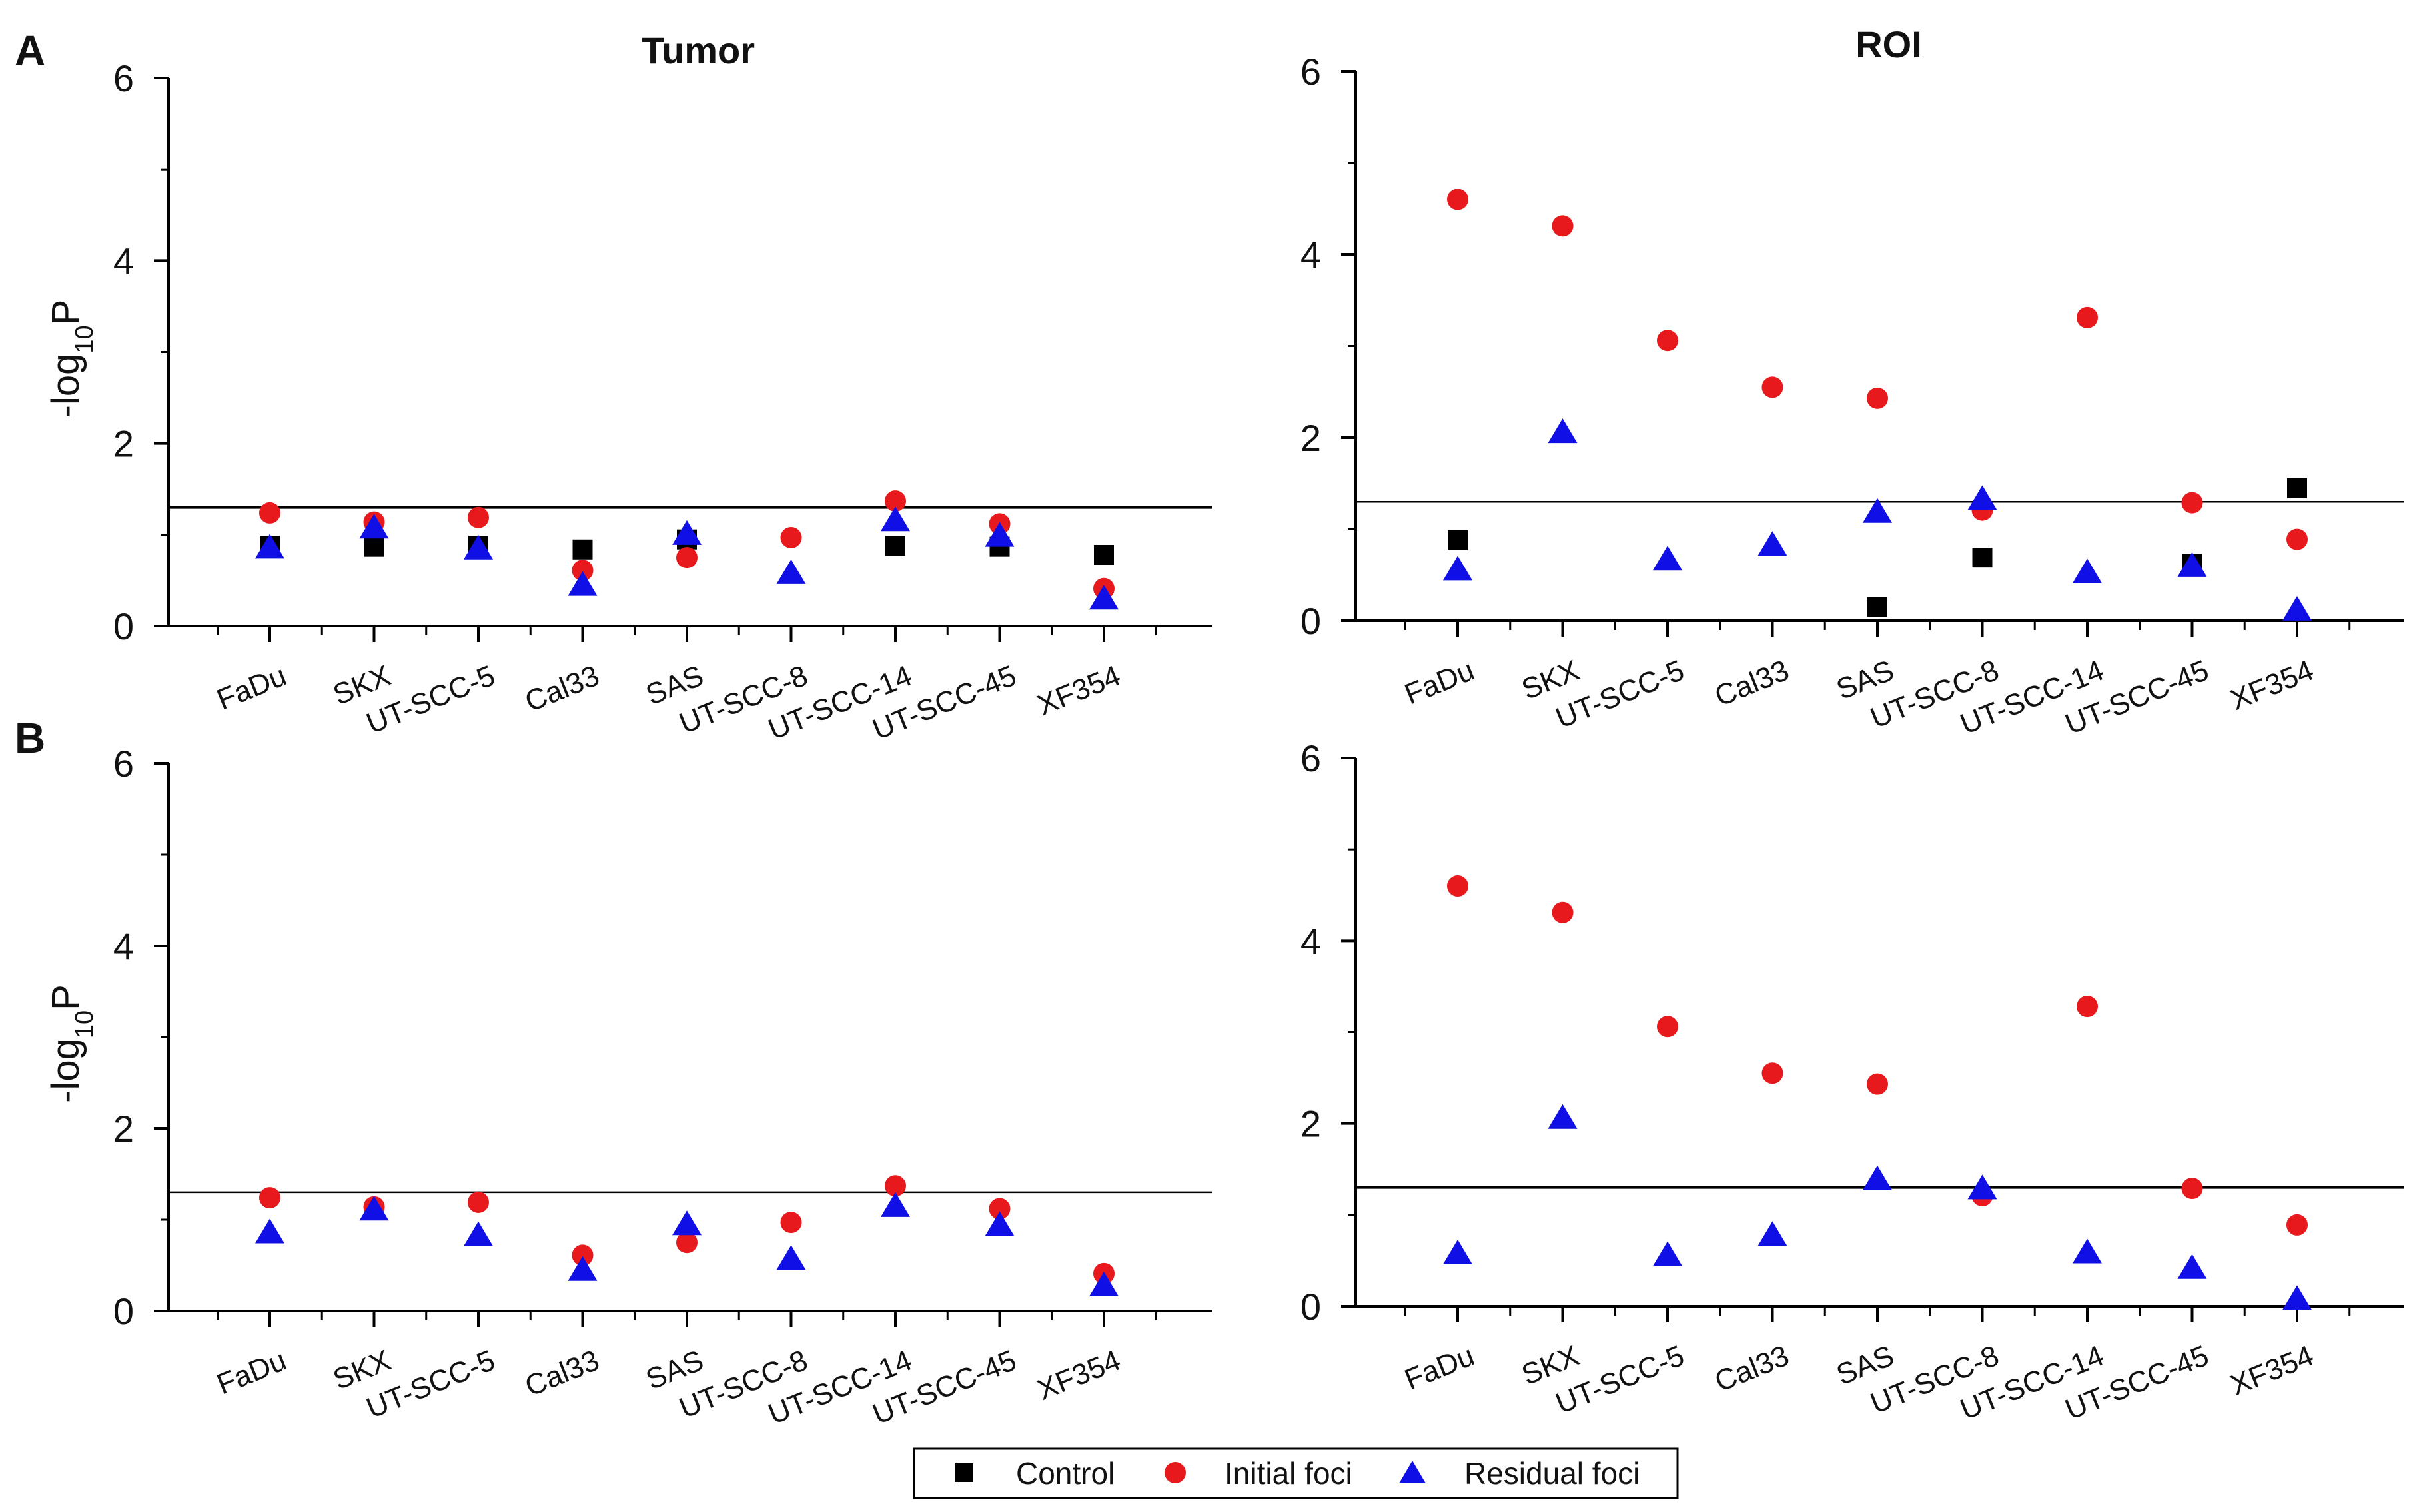 The image size is (2419, 1512). What do you see at coordinates (1288, 1474) in the screenshot?
I see `legend-initial-foci-label: Initial foci` at bounding box center [1288, 1474].